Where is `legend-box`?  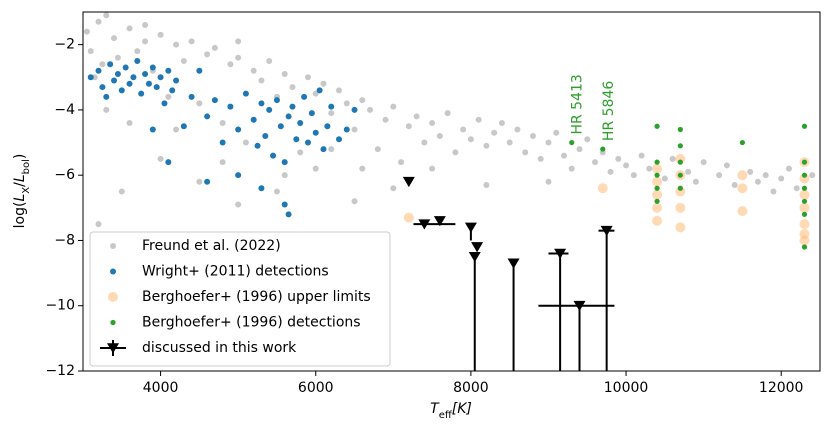
legend-box is located at coordinates (240, 299).